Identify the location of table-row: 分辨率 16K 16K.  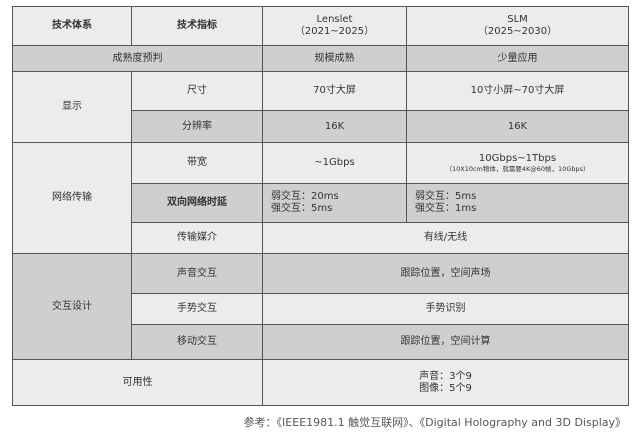
(321, 126).